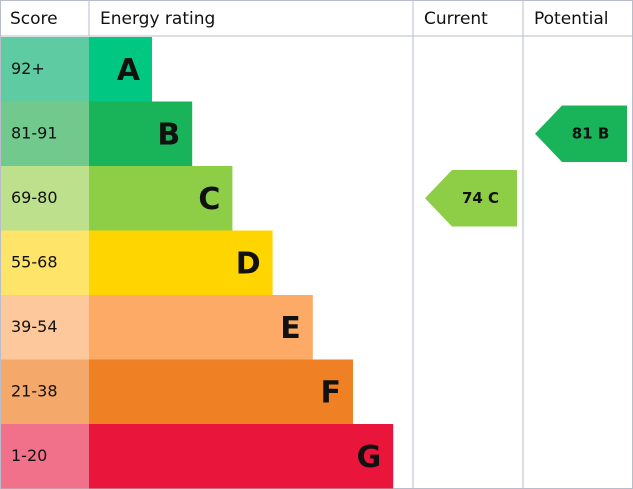 This screenshot has width=633, height=489. Describe the element at coordinates (34, 390) in the screenshot. I see `score-label: 21-38` at that location.